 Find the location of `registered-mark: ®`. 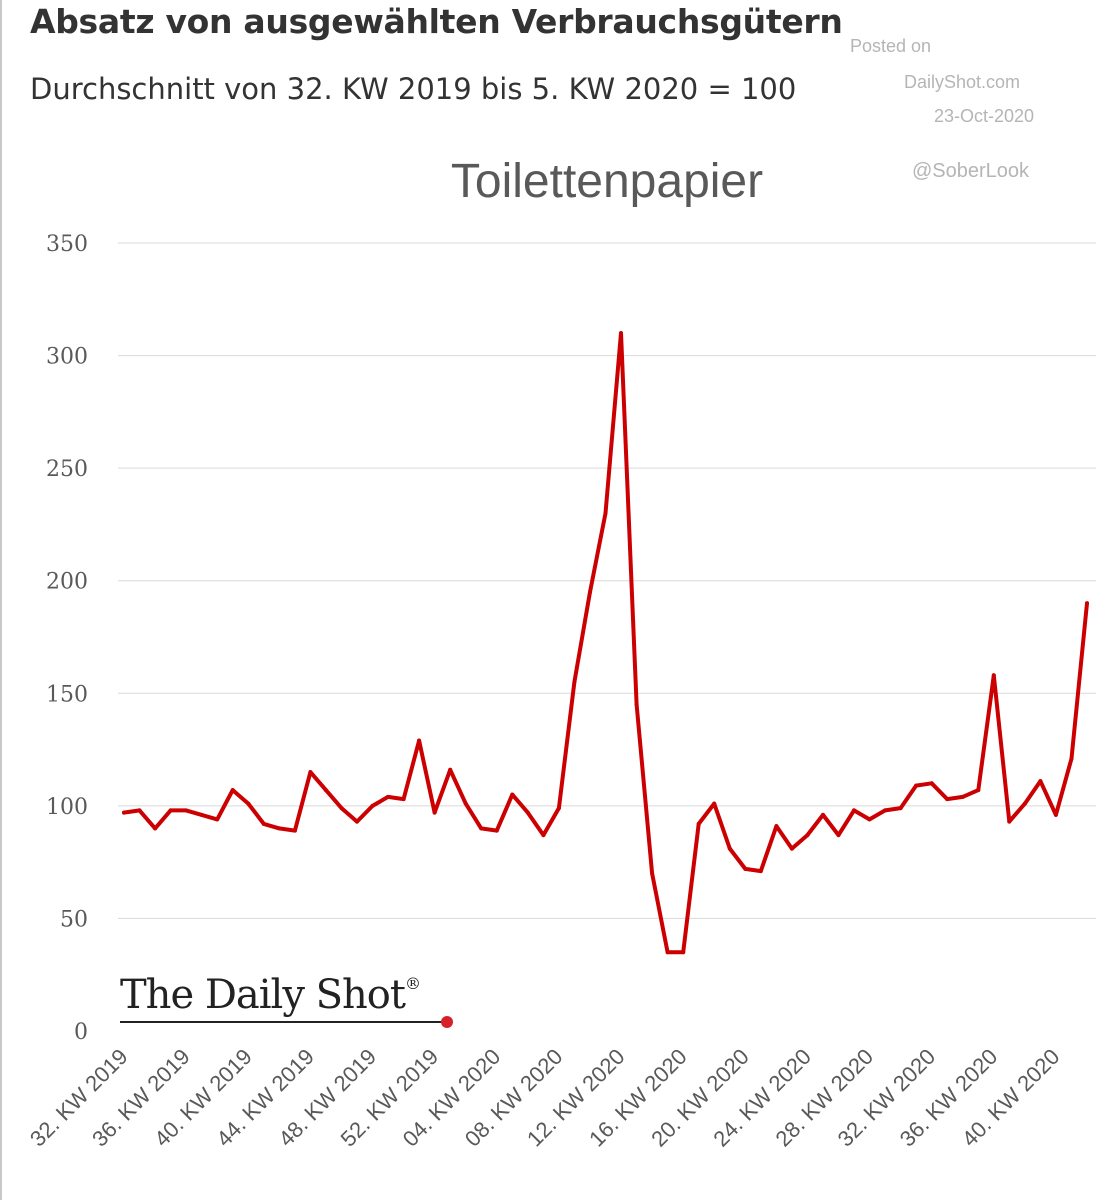

registered-mark: ® is located at coordinates (412, 983).